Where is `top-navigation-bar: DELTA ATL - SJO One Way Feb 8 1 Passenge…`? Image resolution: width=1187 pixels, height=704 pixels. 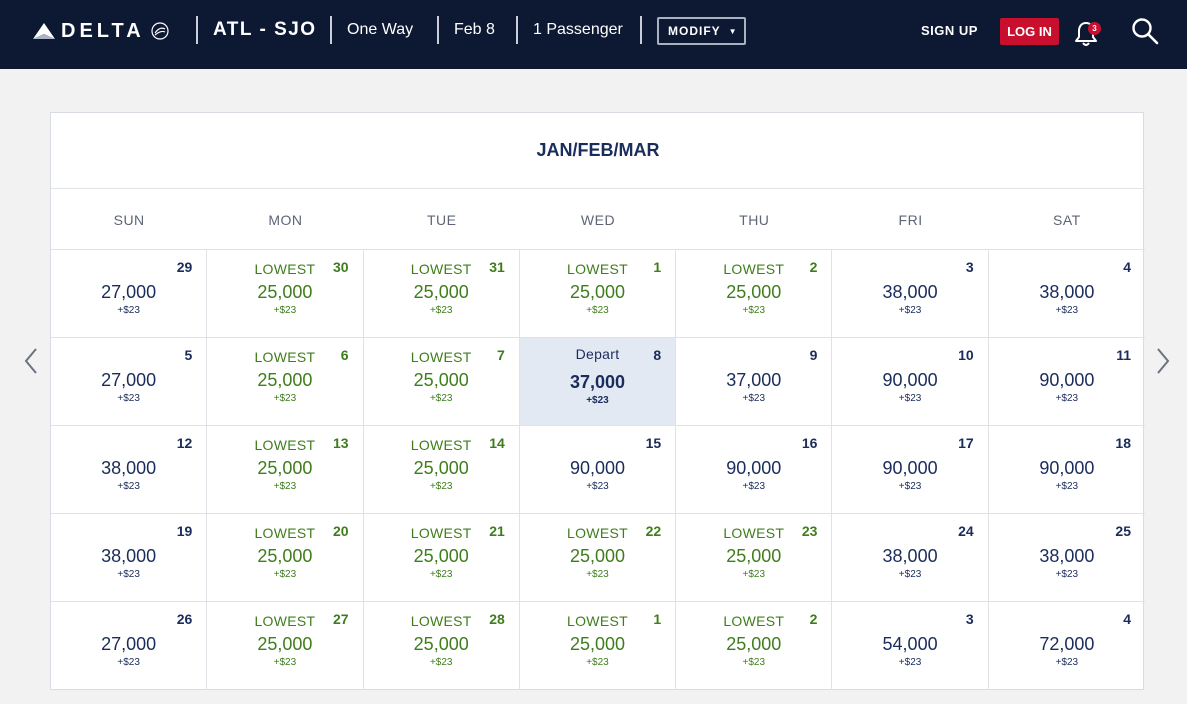
top-navigation-bar: DELTA ATL - SJO One Way Feb 8 1 Passenge… is located at coordinates (593, 34).